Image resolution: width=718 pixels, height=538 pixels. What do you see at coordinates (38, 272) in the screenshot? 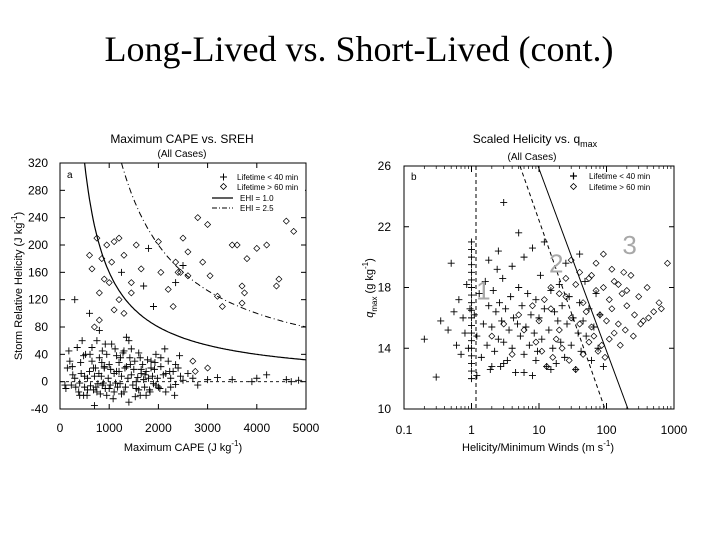
I see `chart-a-ytick-label: 160` at bounding box center [38, 272].